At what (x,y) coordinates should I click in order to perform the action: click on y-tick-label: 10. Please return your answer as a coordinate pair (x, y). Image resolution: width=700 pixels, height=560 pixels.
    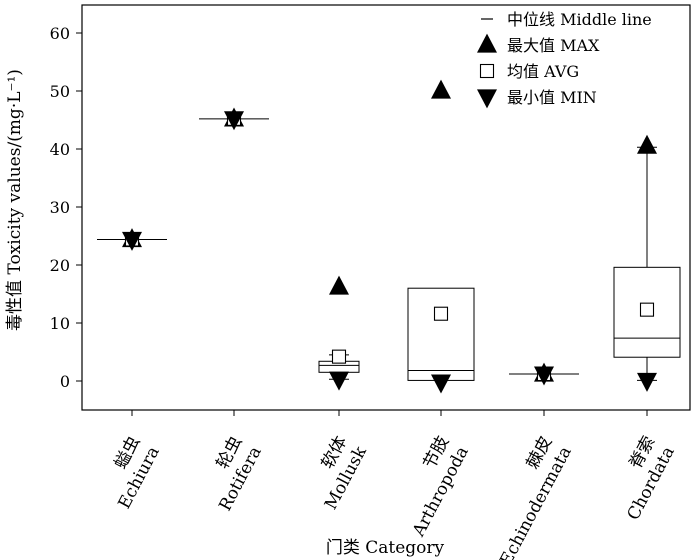
    Looking at the image, I should click on (60, 323).